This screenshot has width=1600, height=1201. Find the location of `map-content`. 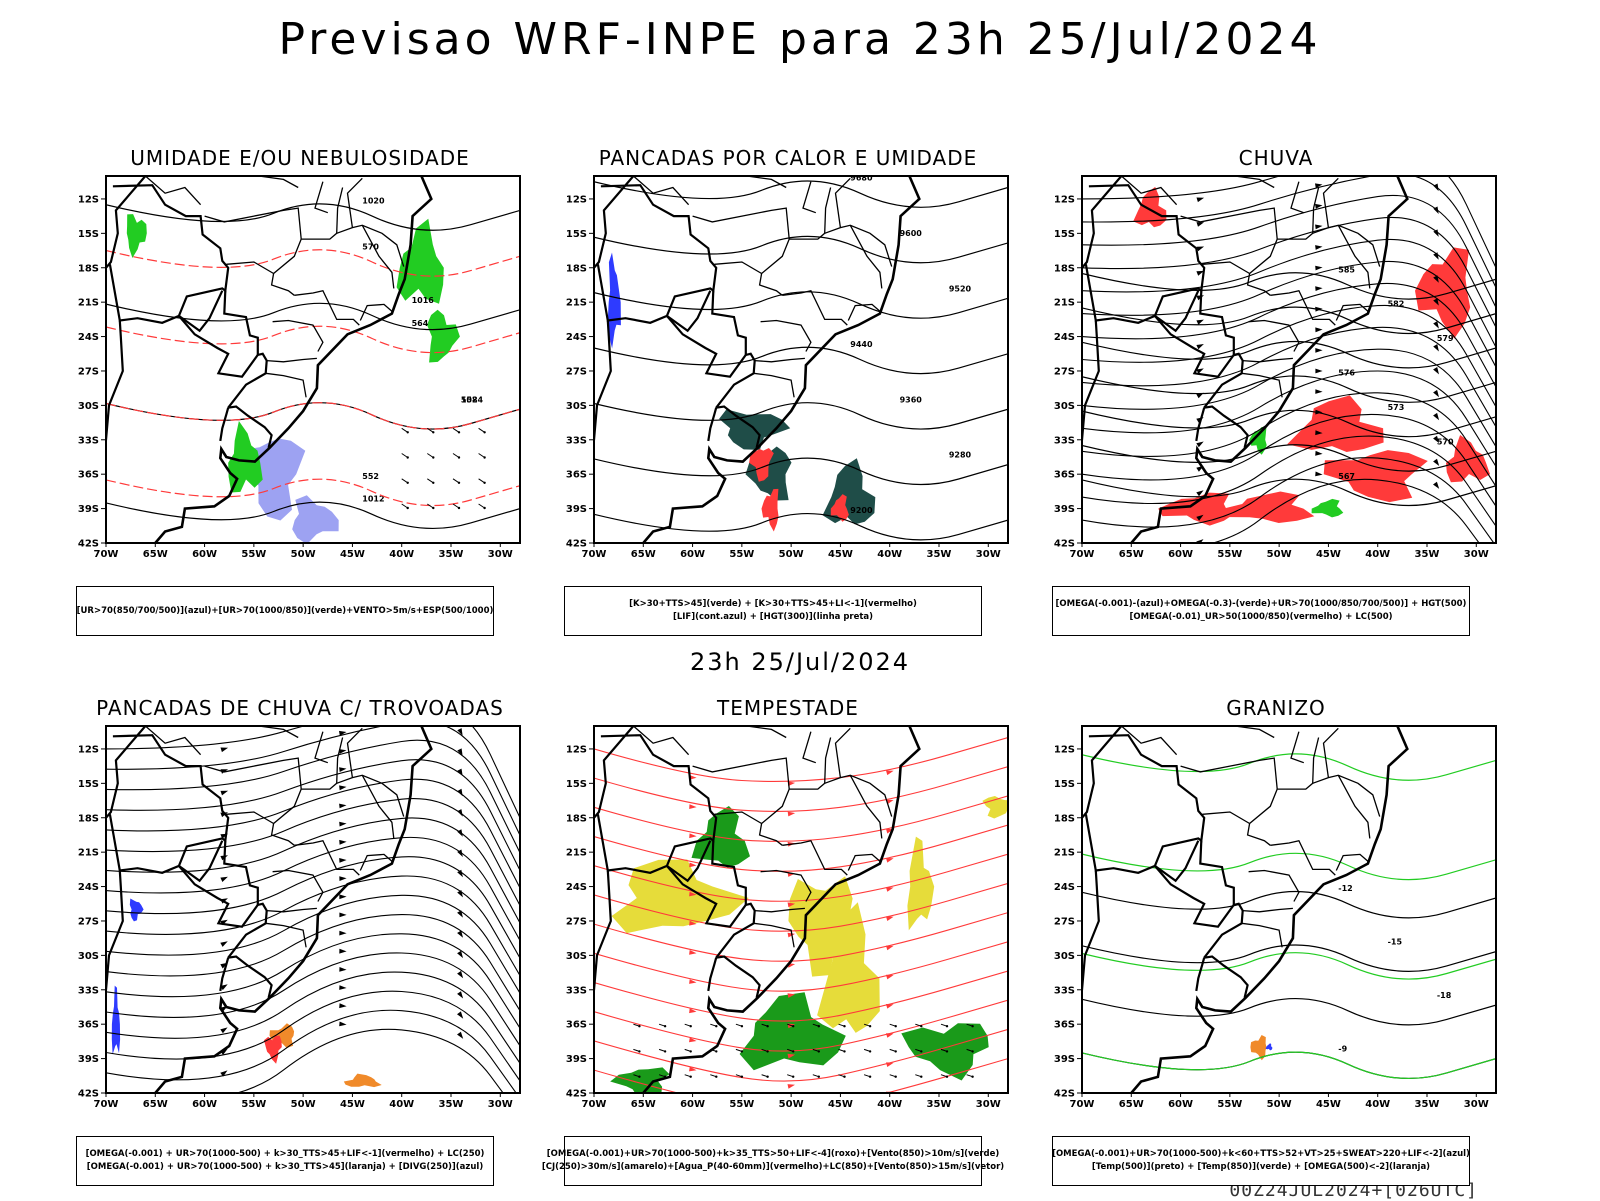

map-content is located at coordinates (801, 909).